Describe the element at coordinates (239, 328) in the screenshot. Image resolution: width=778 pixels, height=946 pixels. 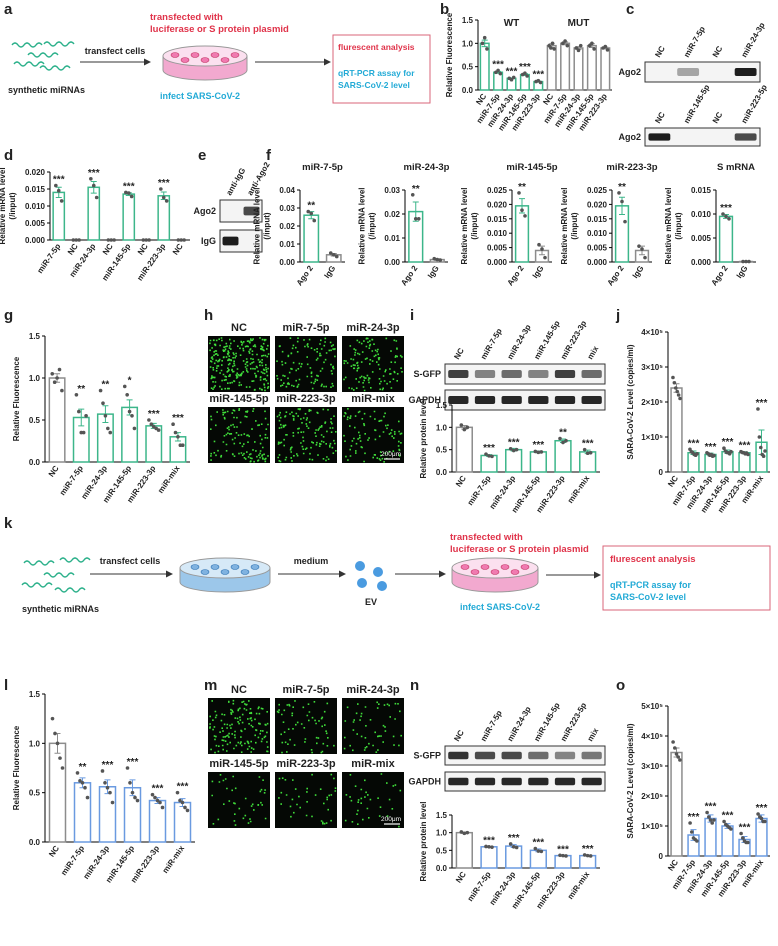
I see `image-label: NC` at that location.